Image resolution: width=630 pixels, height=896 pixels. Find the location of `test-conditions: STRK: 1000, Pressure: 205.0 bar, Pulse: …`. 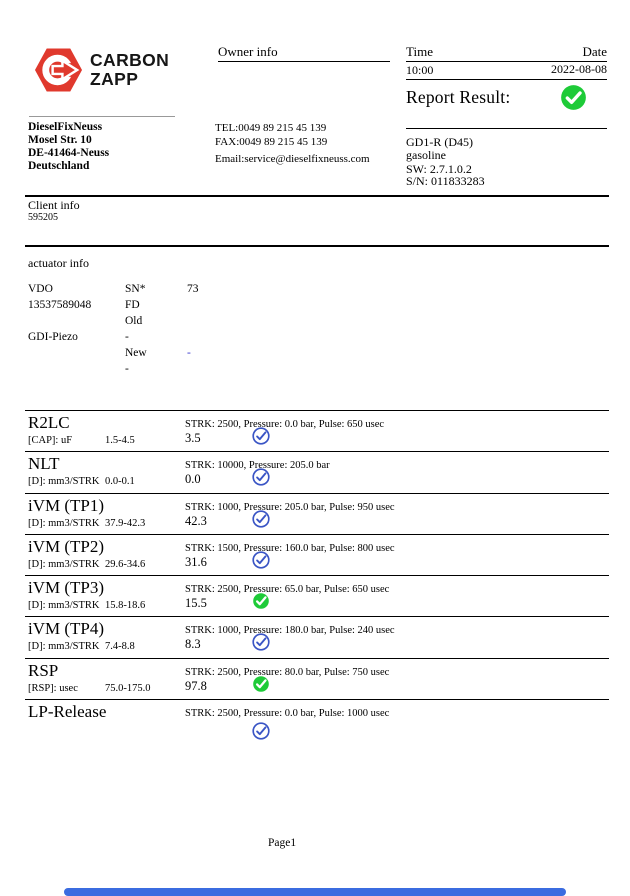

test-conditions: STRK: 1000, Pressure: 205.0 bar, Pulse: … is located at coordinates (290, 507).